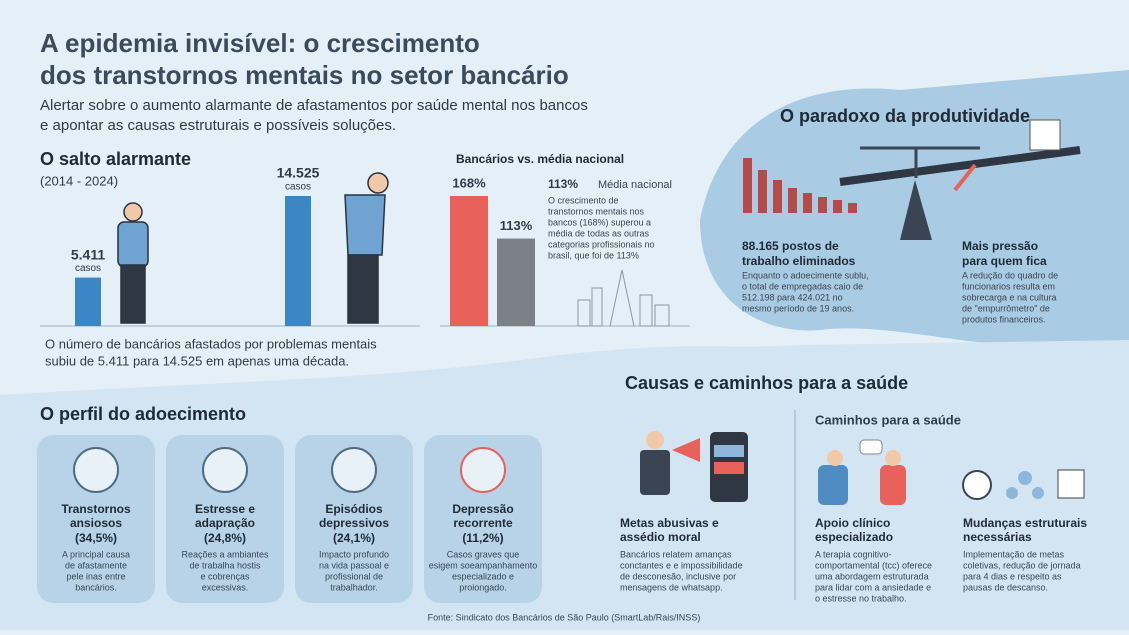 This screenshot has height=635, width=1129. I want to click on item-text: para lidar com a ansiedade e, so click(873, 587).